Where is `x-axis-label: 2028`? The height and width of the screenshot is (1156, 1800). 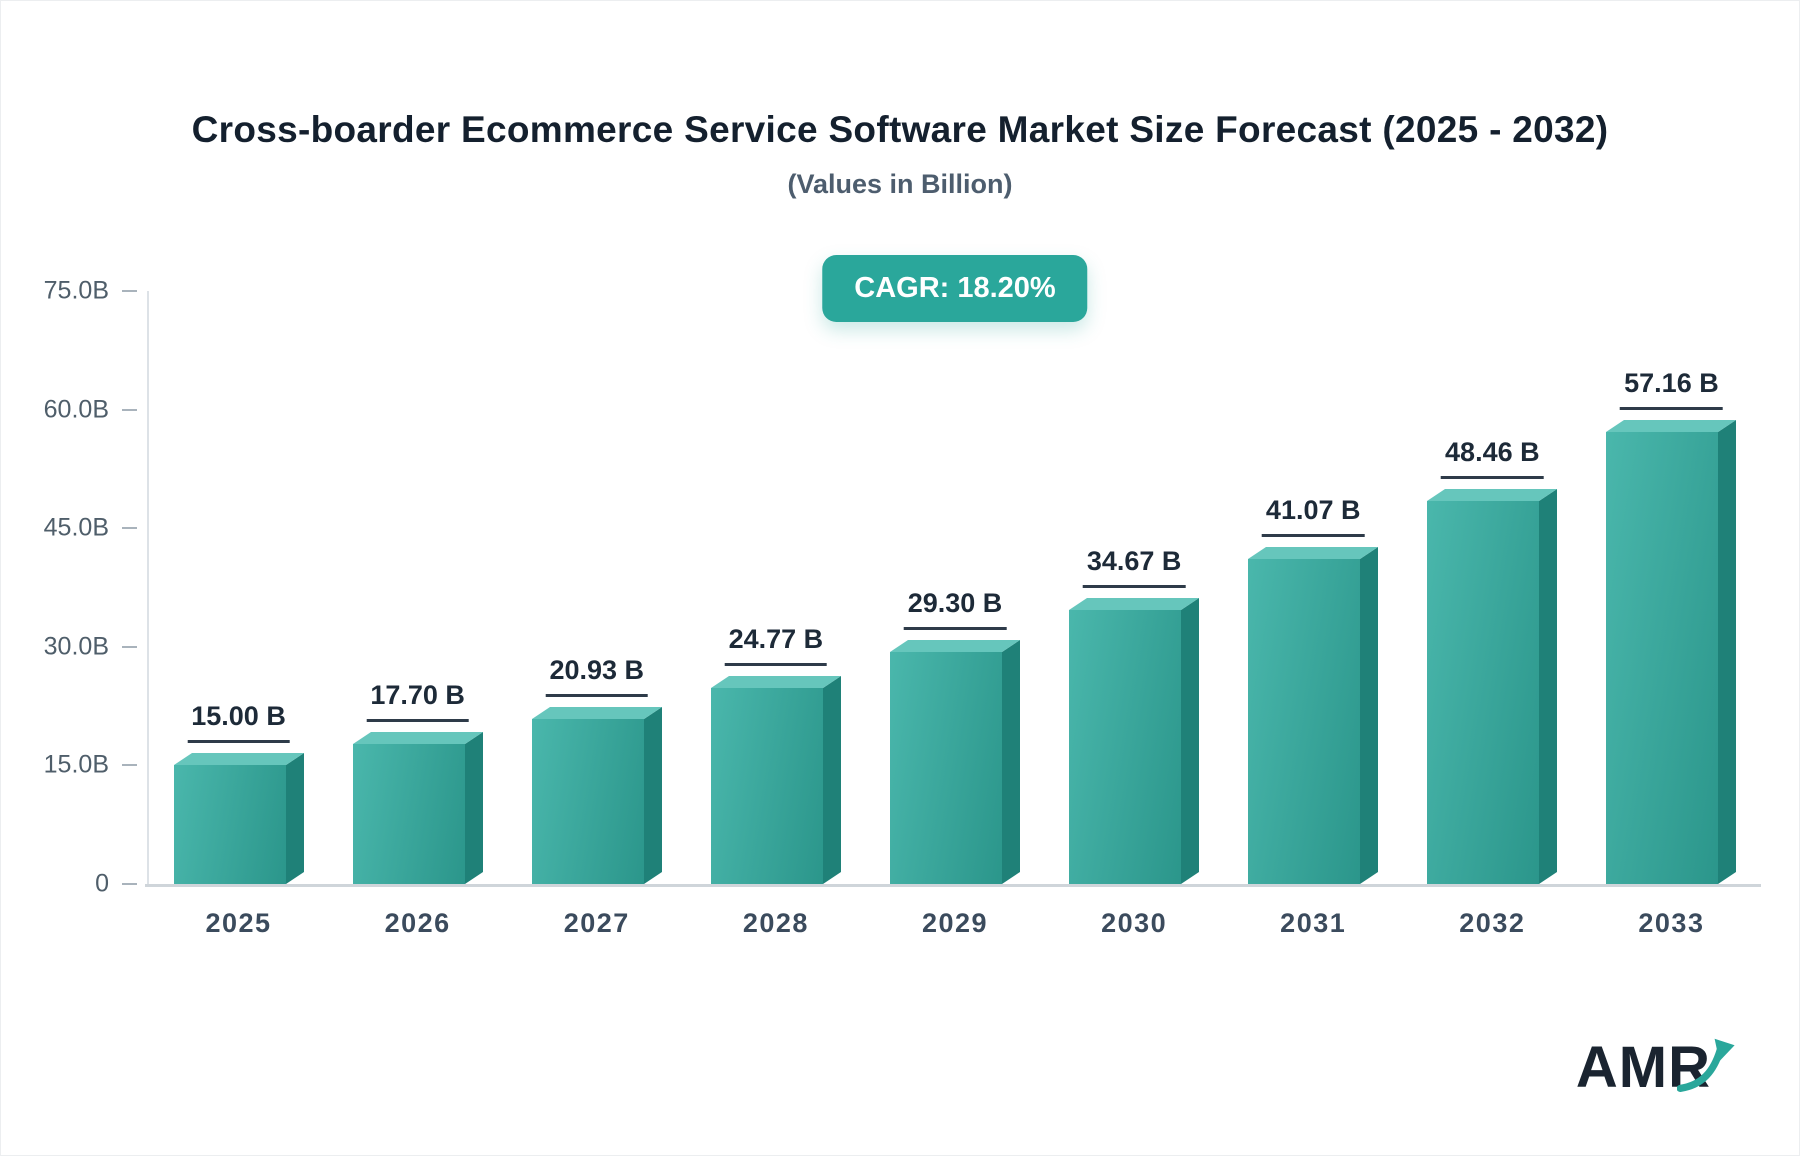
x-axis-label: 2028 is located at coordinates (775, 923).